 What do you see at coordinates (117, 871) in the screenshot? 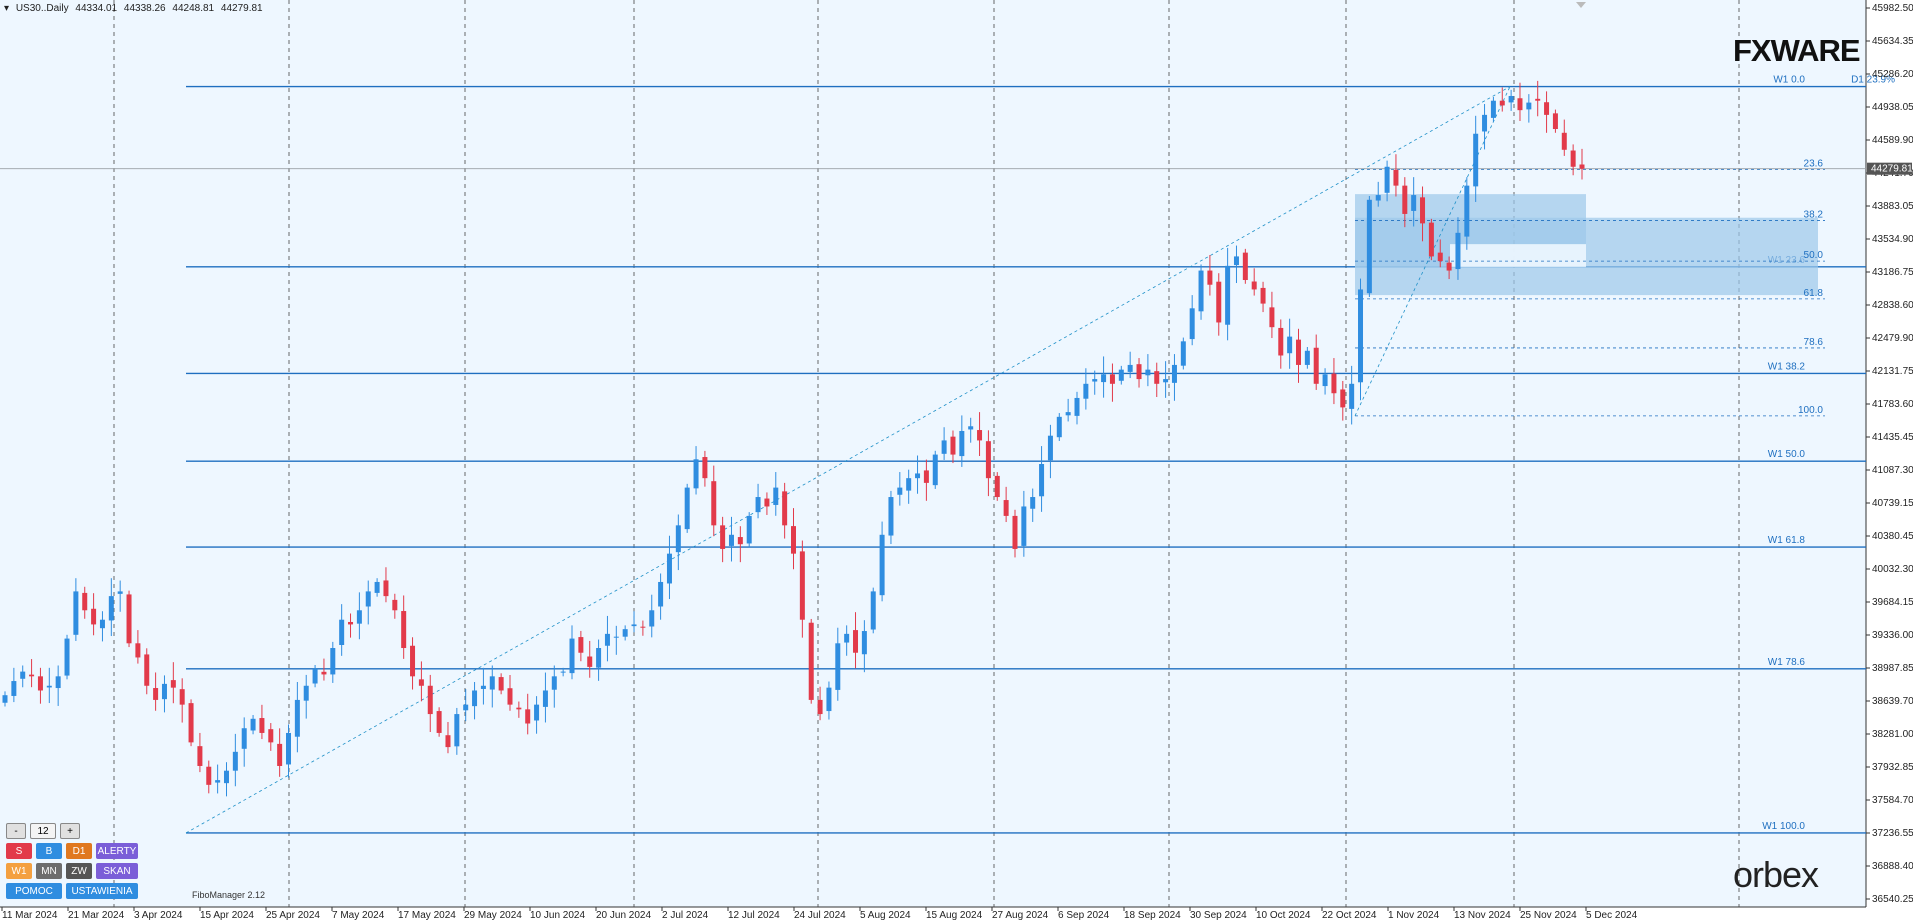
I see `scan-button: SKAN` at bounding box center [117, 871].